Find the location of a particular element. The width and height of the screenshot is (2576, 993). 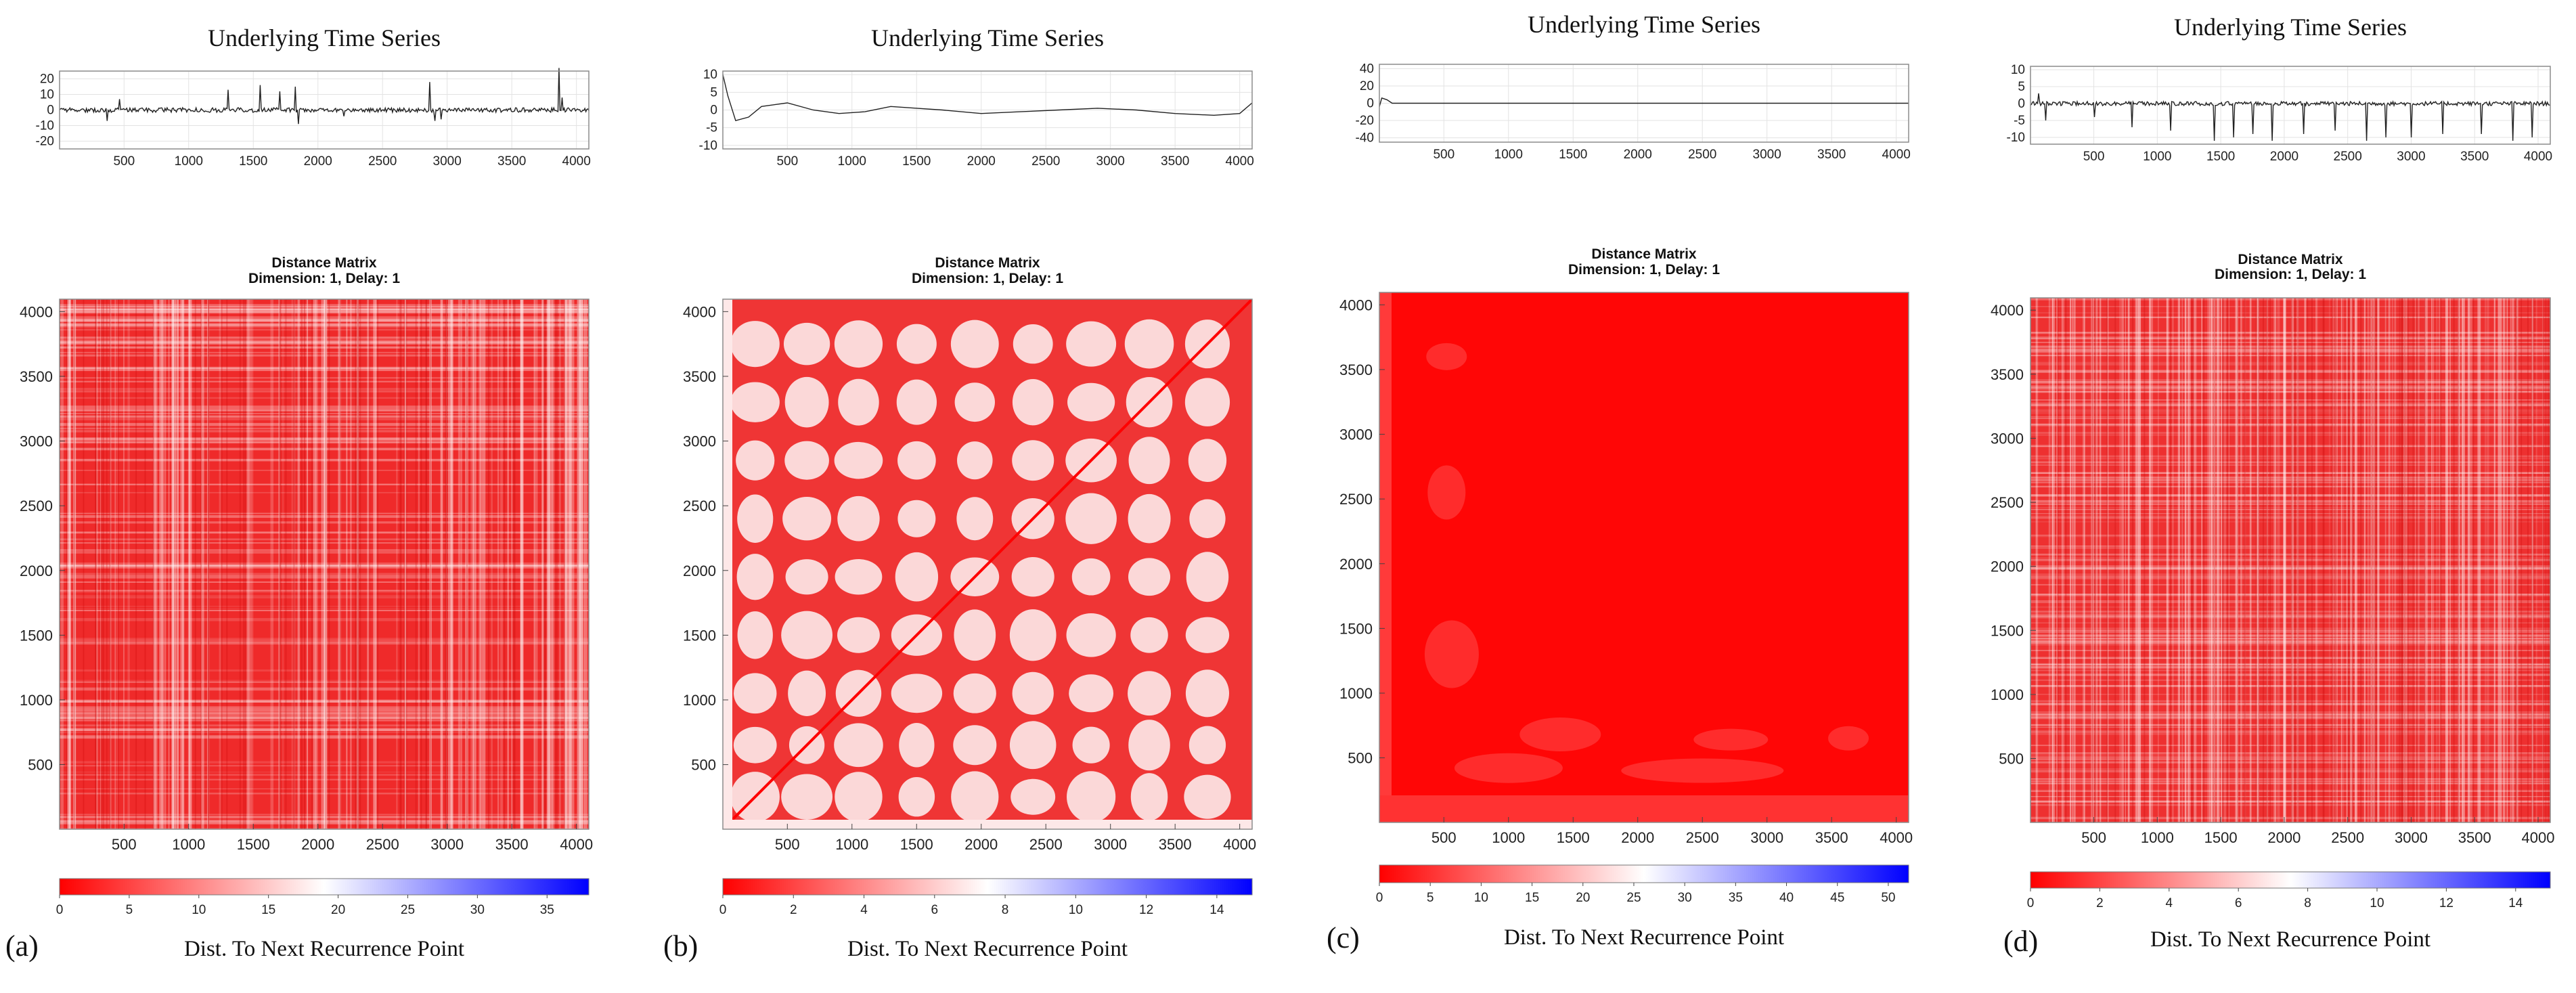

ts-x-tick: 3000 is located at coordinates (447, 161).